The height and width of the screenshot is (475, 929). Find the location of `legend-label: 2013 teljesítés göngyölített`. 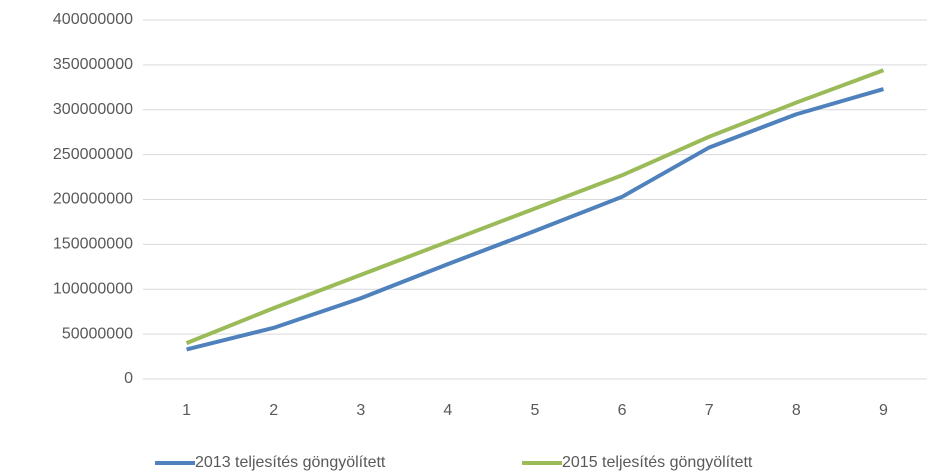

legend-label: 2013 teljesítés göngyölített is located at coordinates (290, 462).